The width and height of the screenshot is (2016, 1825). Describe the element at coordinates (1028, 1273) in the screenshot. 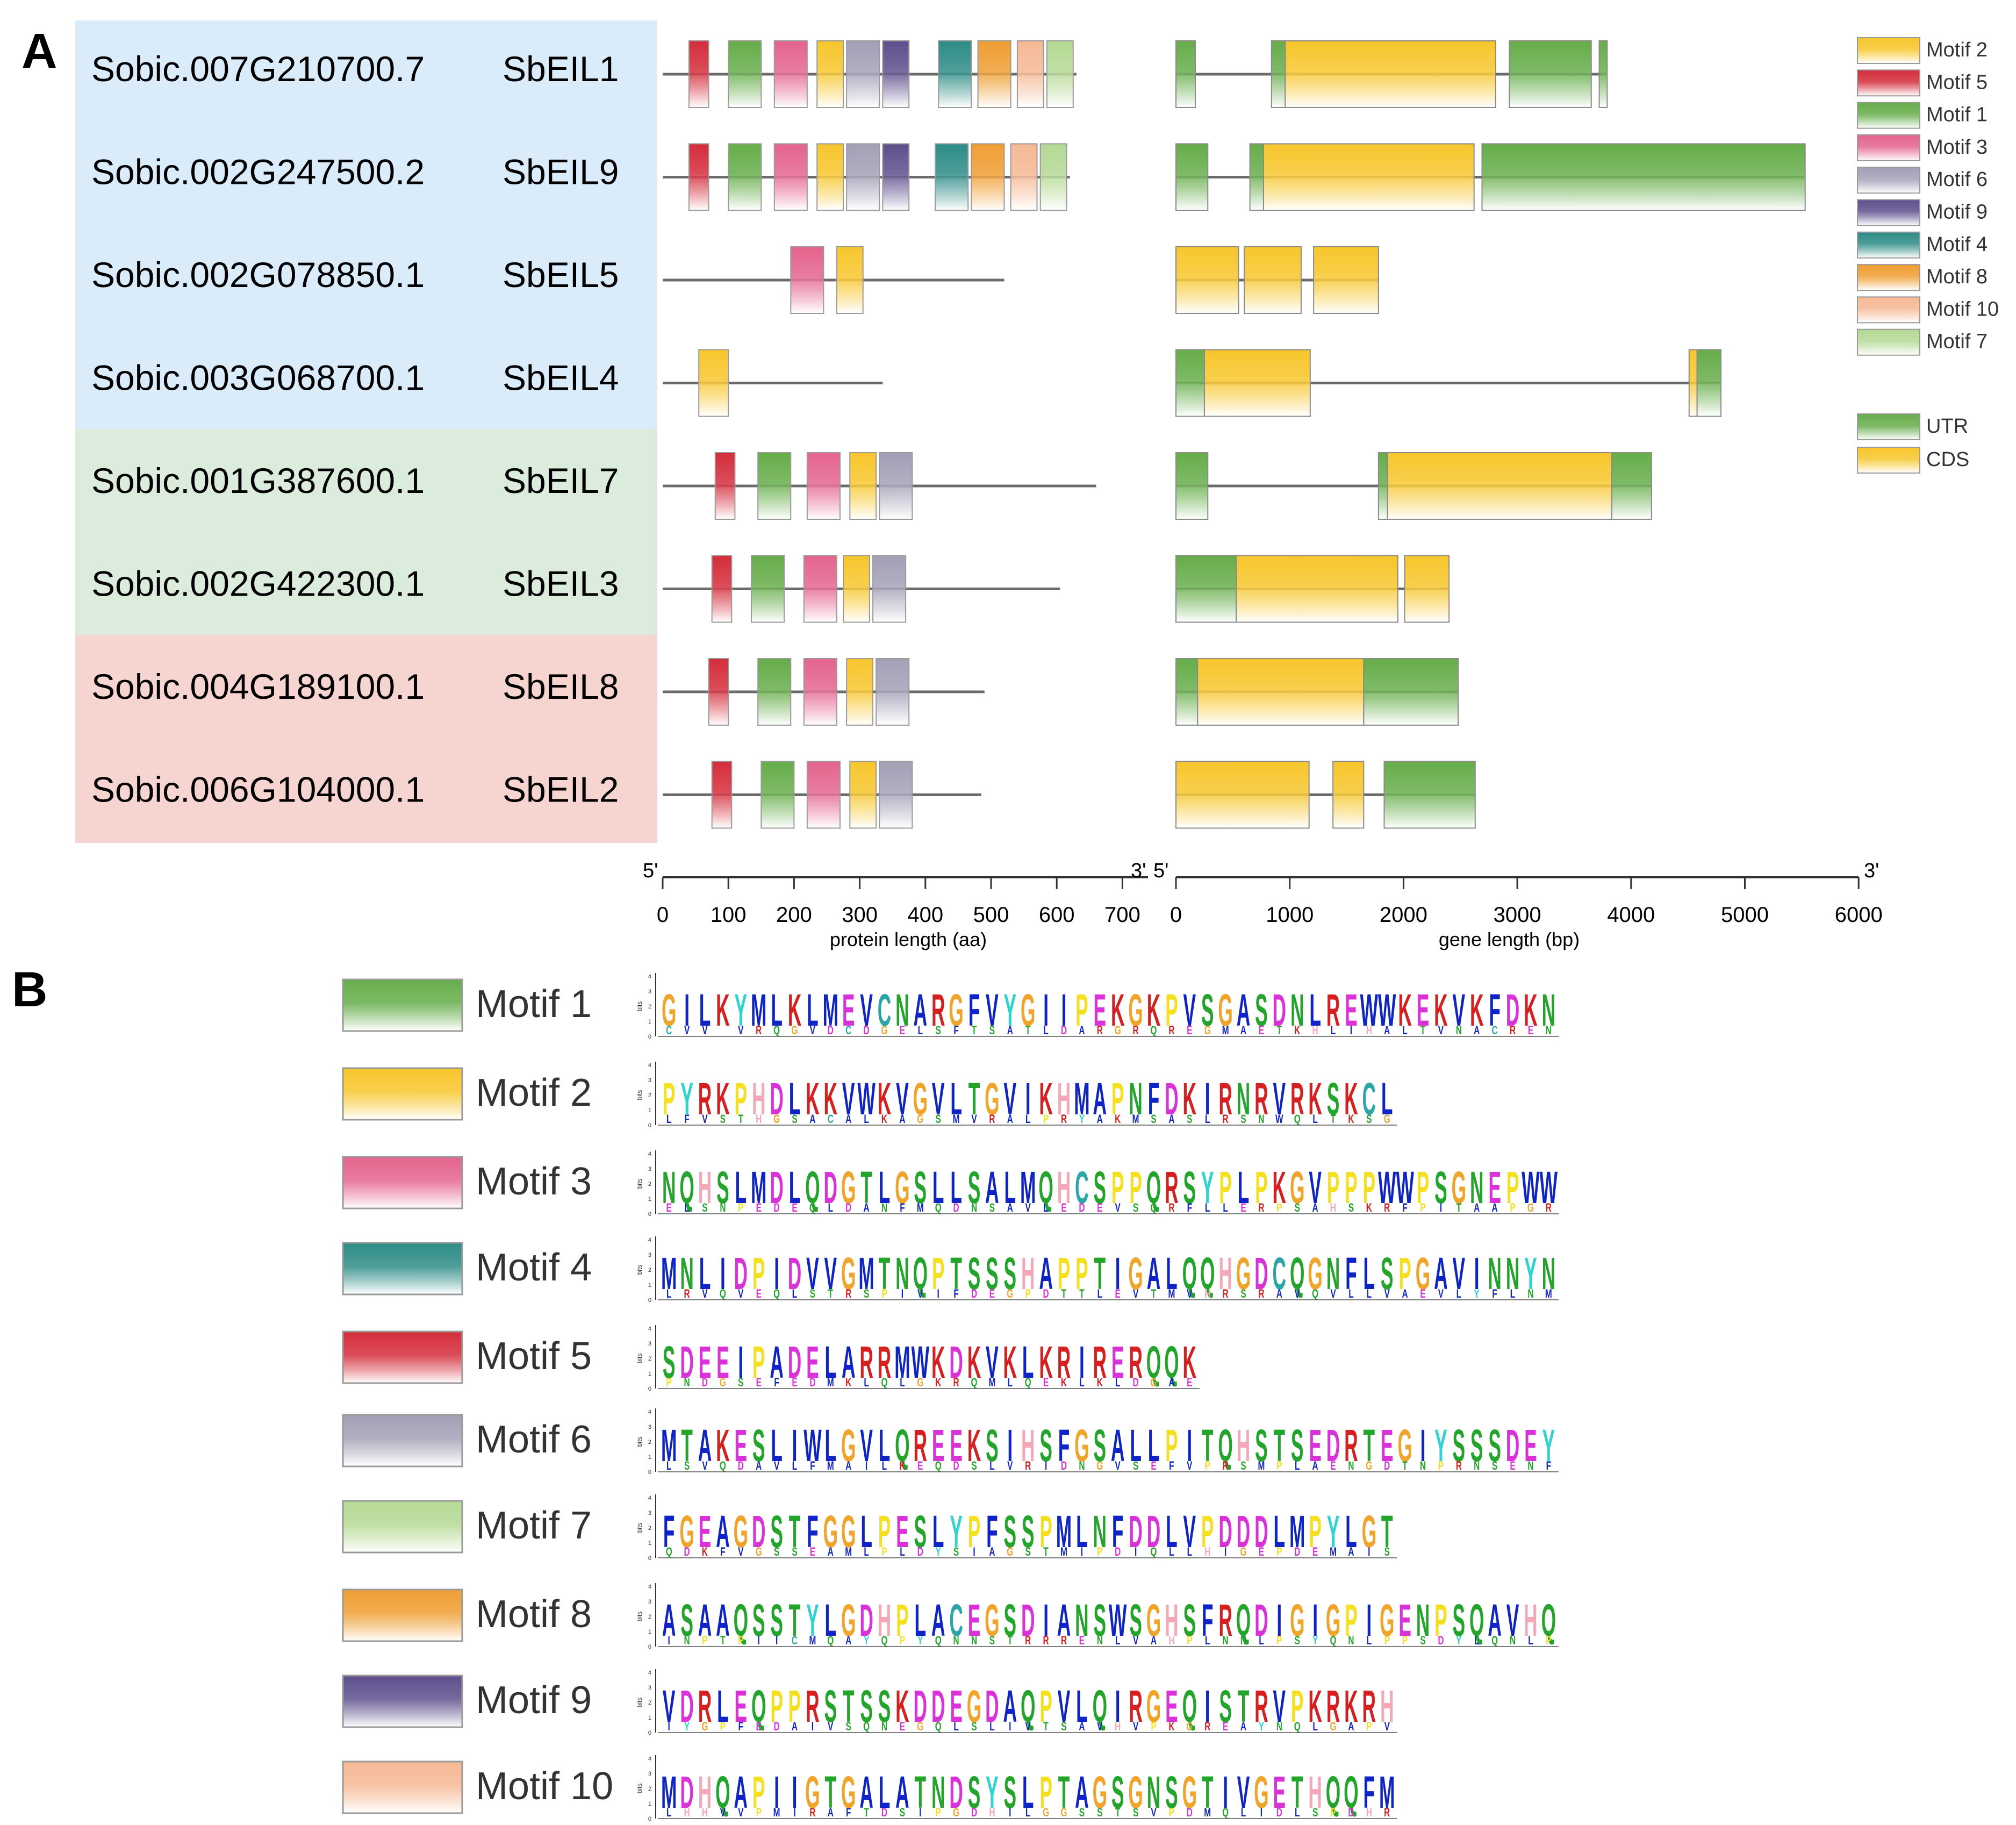

I see `logo-letter: H` at that location.